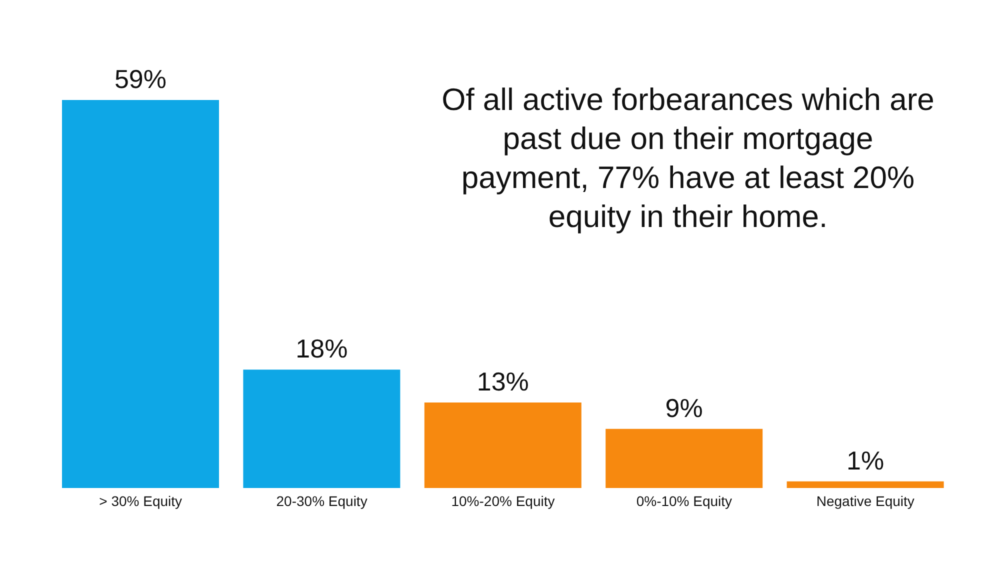 This screenshot has height=563, width=1000. I want to click on data-label: 59%, so click(140, 79).